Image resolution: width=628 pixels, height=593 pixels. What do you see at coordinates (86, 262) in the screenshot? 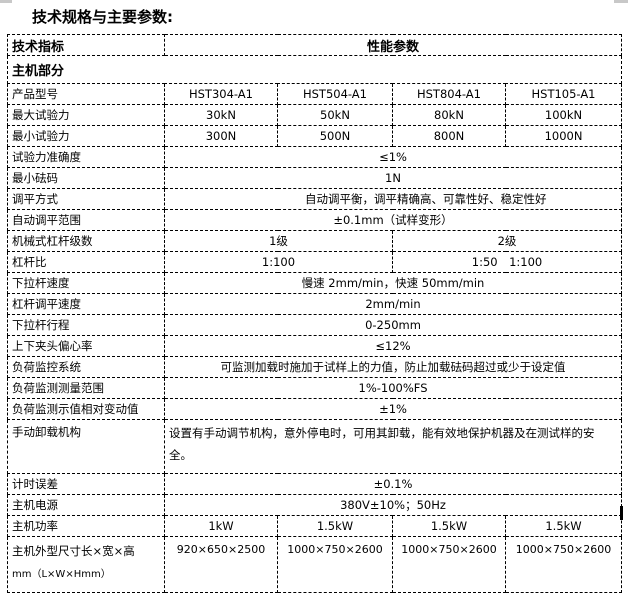
I see `row-label: 杠杆比` at bounding box center [86, 262].